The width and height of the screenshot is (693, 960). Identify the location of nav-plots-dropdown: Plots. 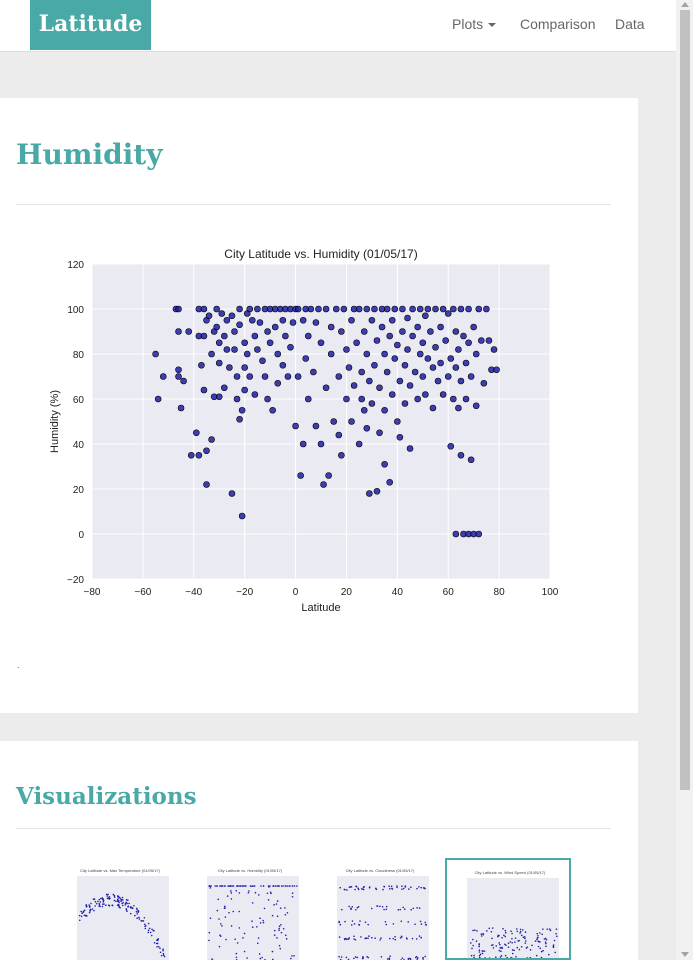
(474, 24).